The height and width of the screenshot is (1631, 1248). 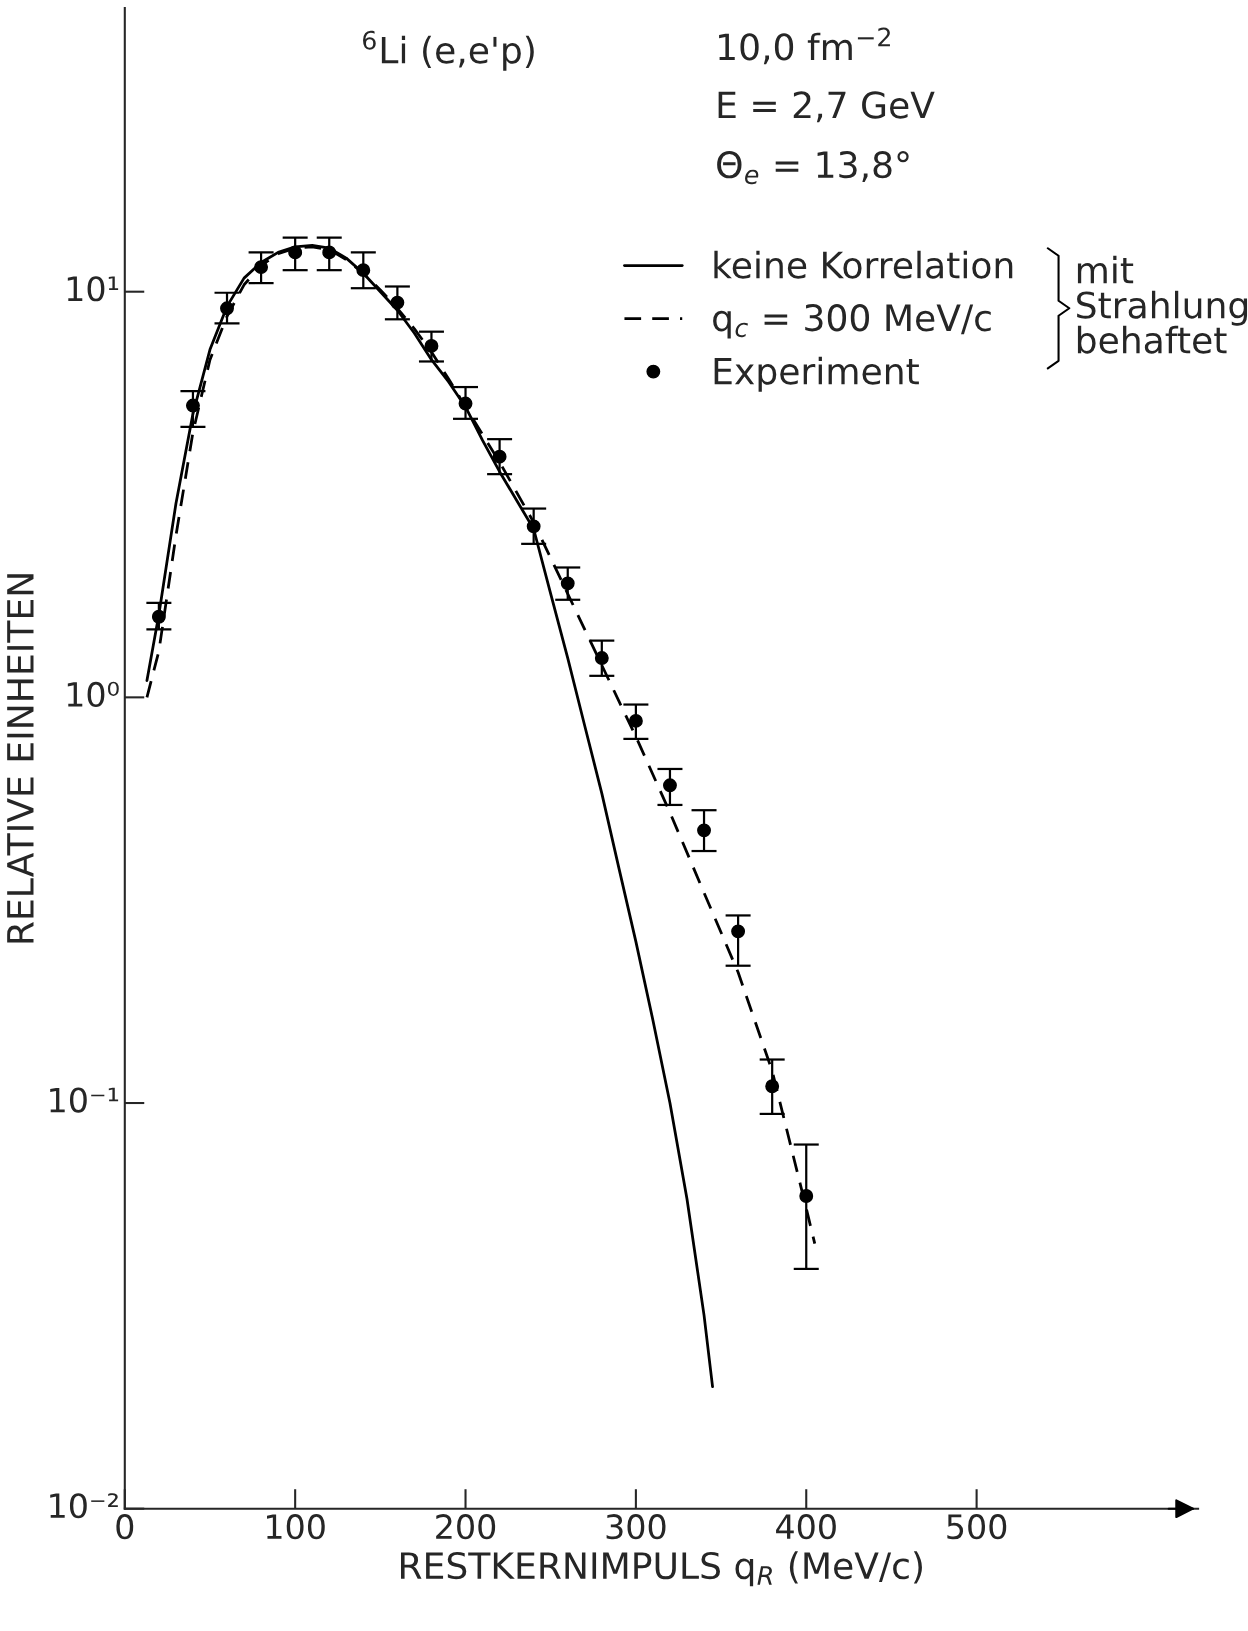 I want to click on y-axis-title: RELATIVE EINHEITEN, so click(x=20, y=758).